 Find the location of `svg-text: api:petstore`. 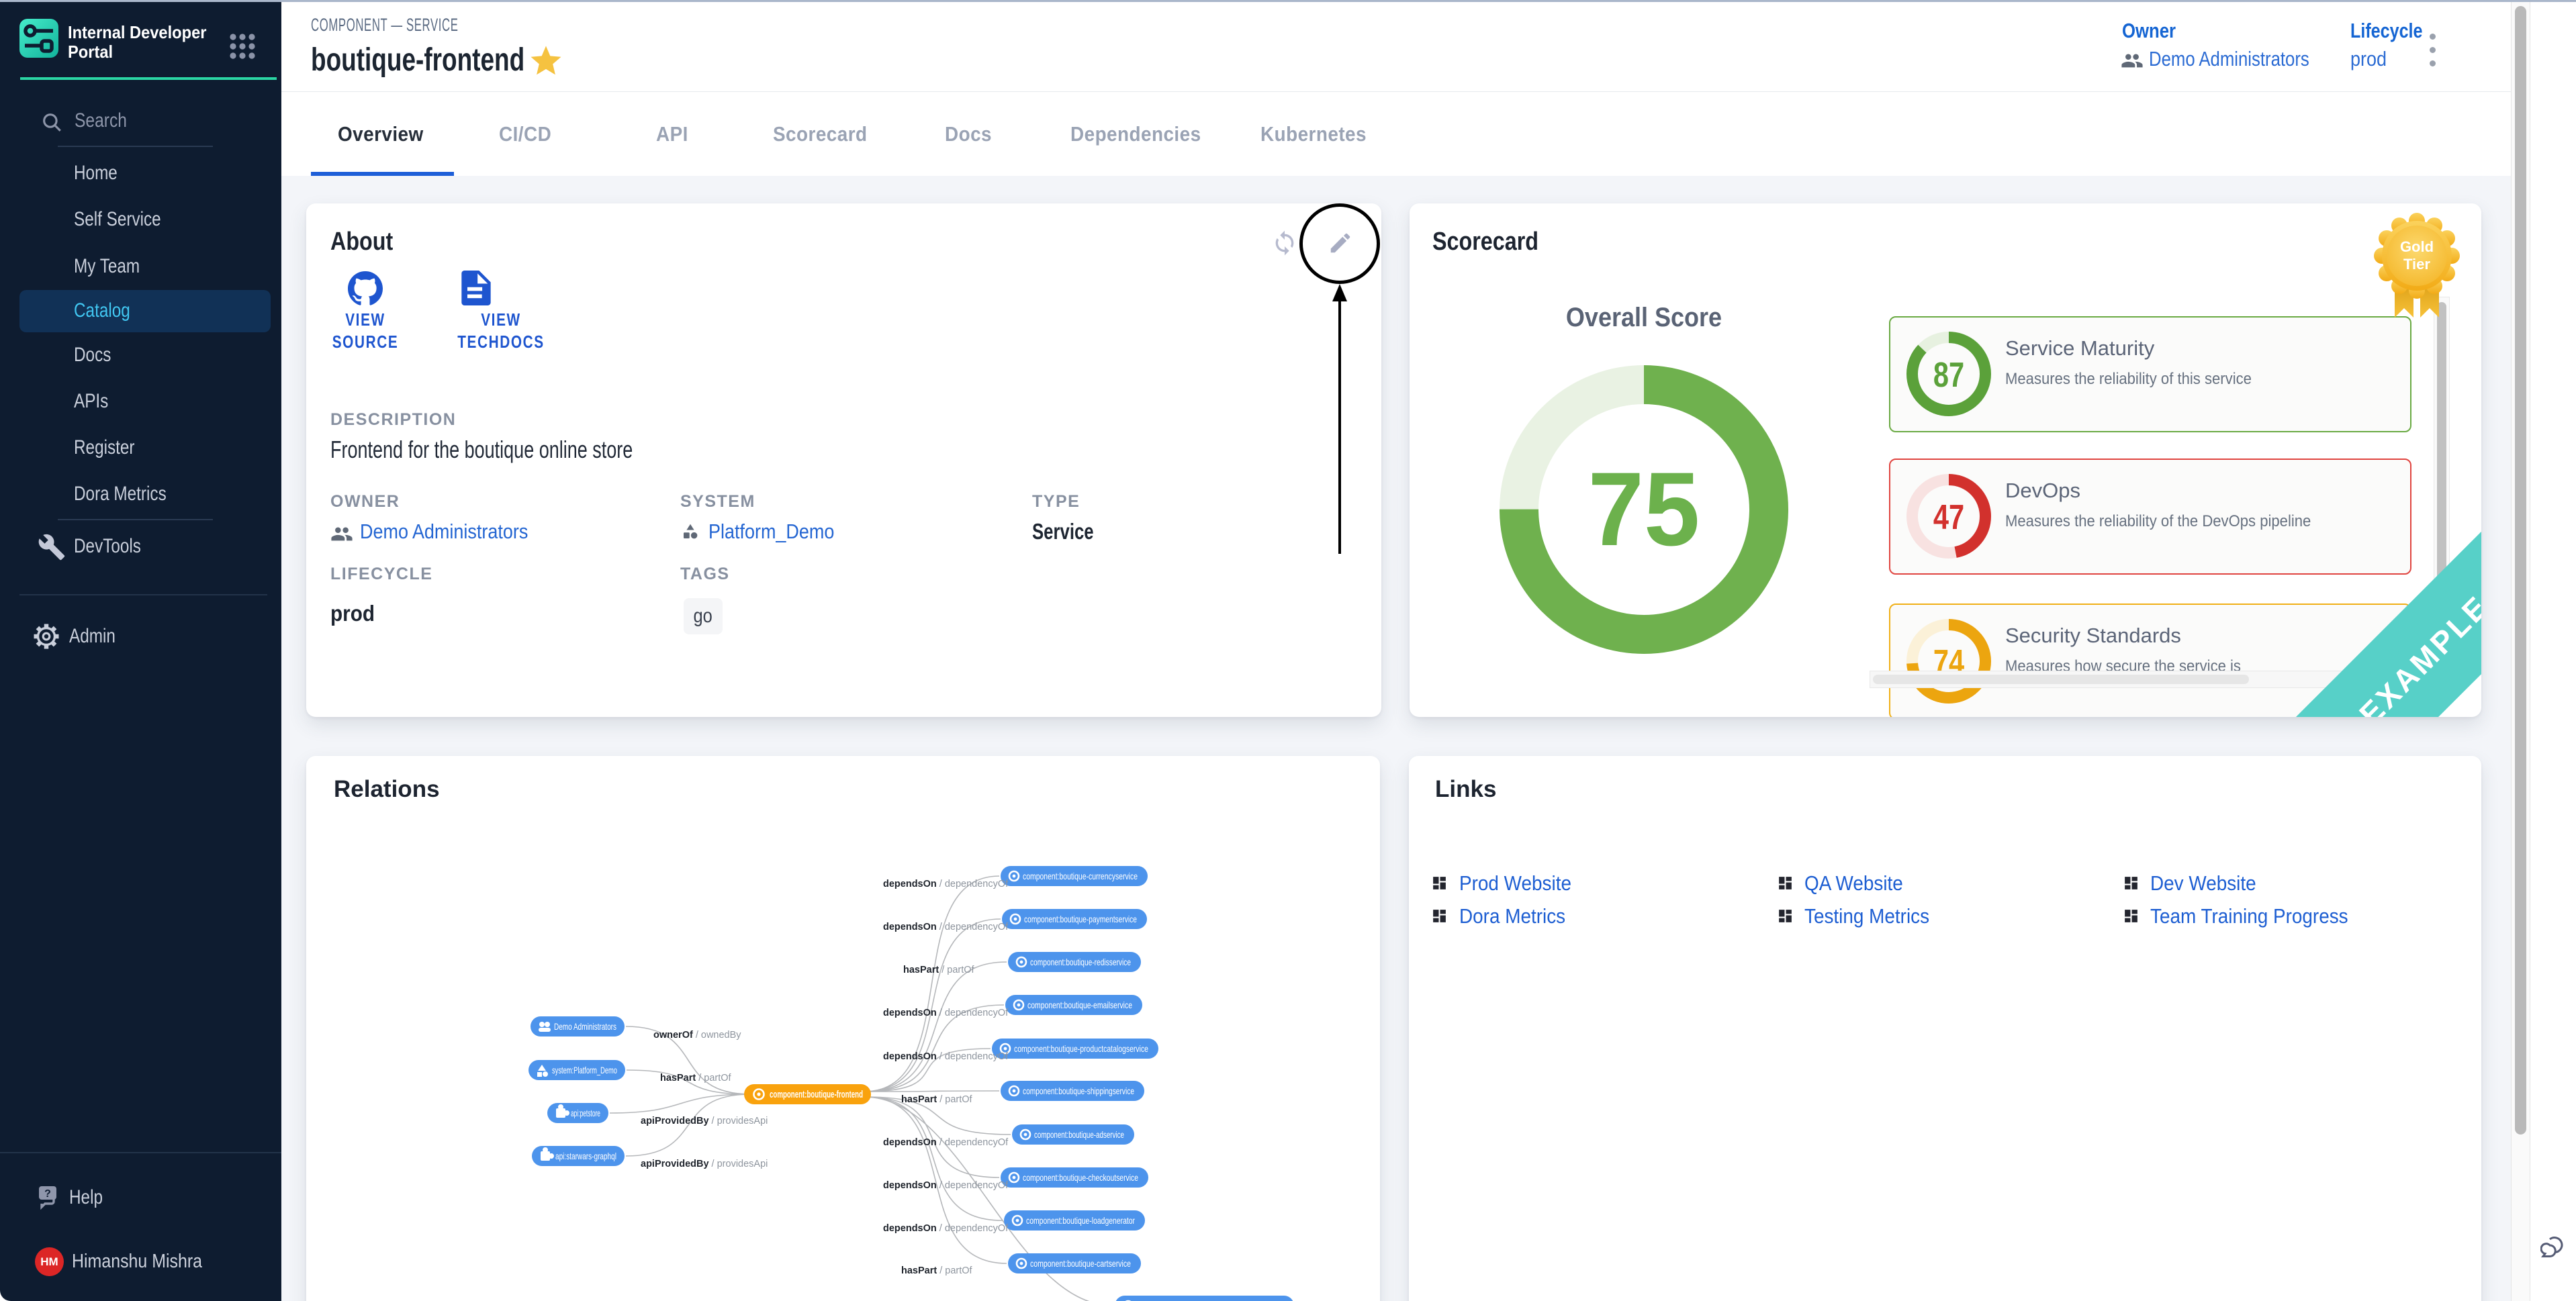

svg-text: api:petstore is located at coordinates (585, 1113).